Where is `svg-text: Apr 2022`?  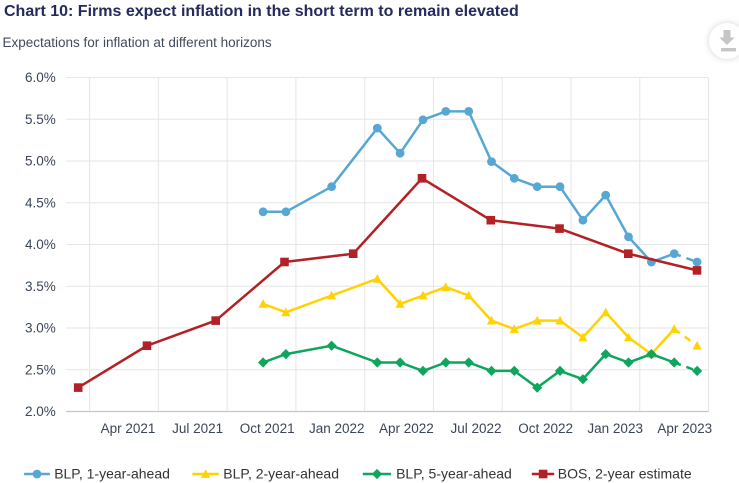
svg-text: Apr 2022 is located at coordinates (406, 428).